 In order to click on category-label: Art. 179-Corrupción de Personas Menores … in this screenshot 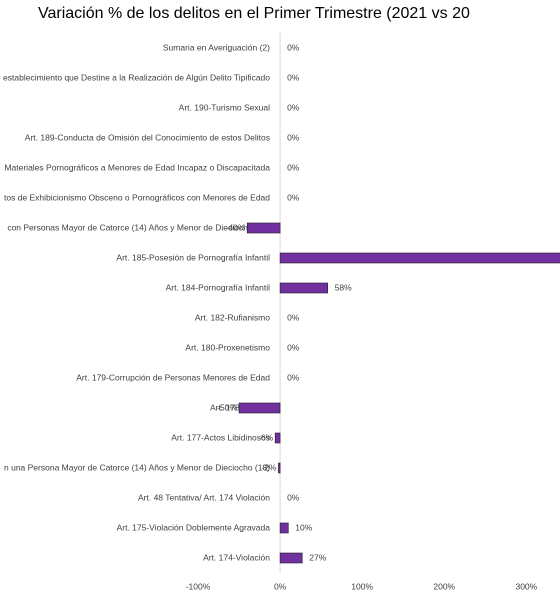, I will do `click(173, 377)`.